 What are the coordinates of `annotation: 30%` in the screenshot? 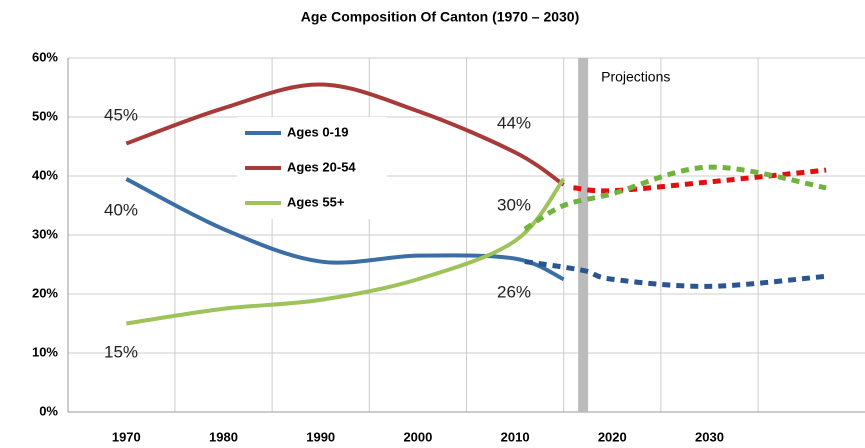 It's located at (514, 204).